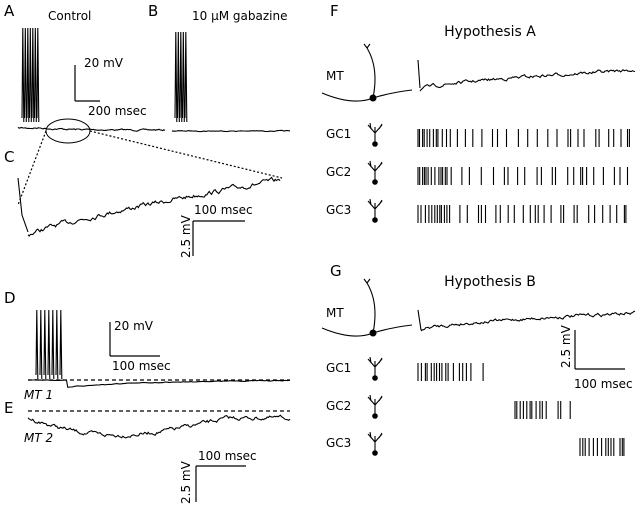 The height and width of the screenshot is (510, 640). Describe the element at coordinates (9, 11) in the screenshot. I see `panel-label: A` at that location.